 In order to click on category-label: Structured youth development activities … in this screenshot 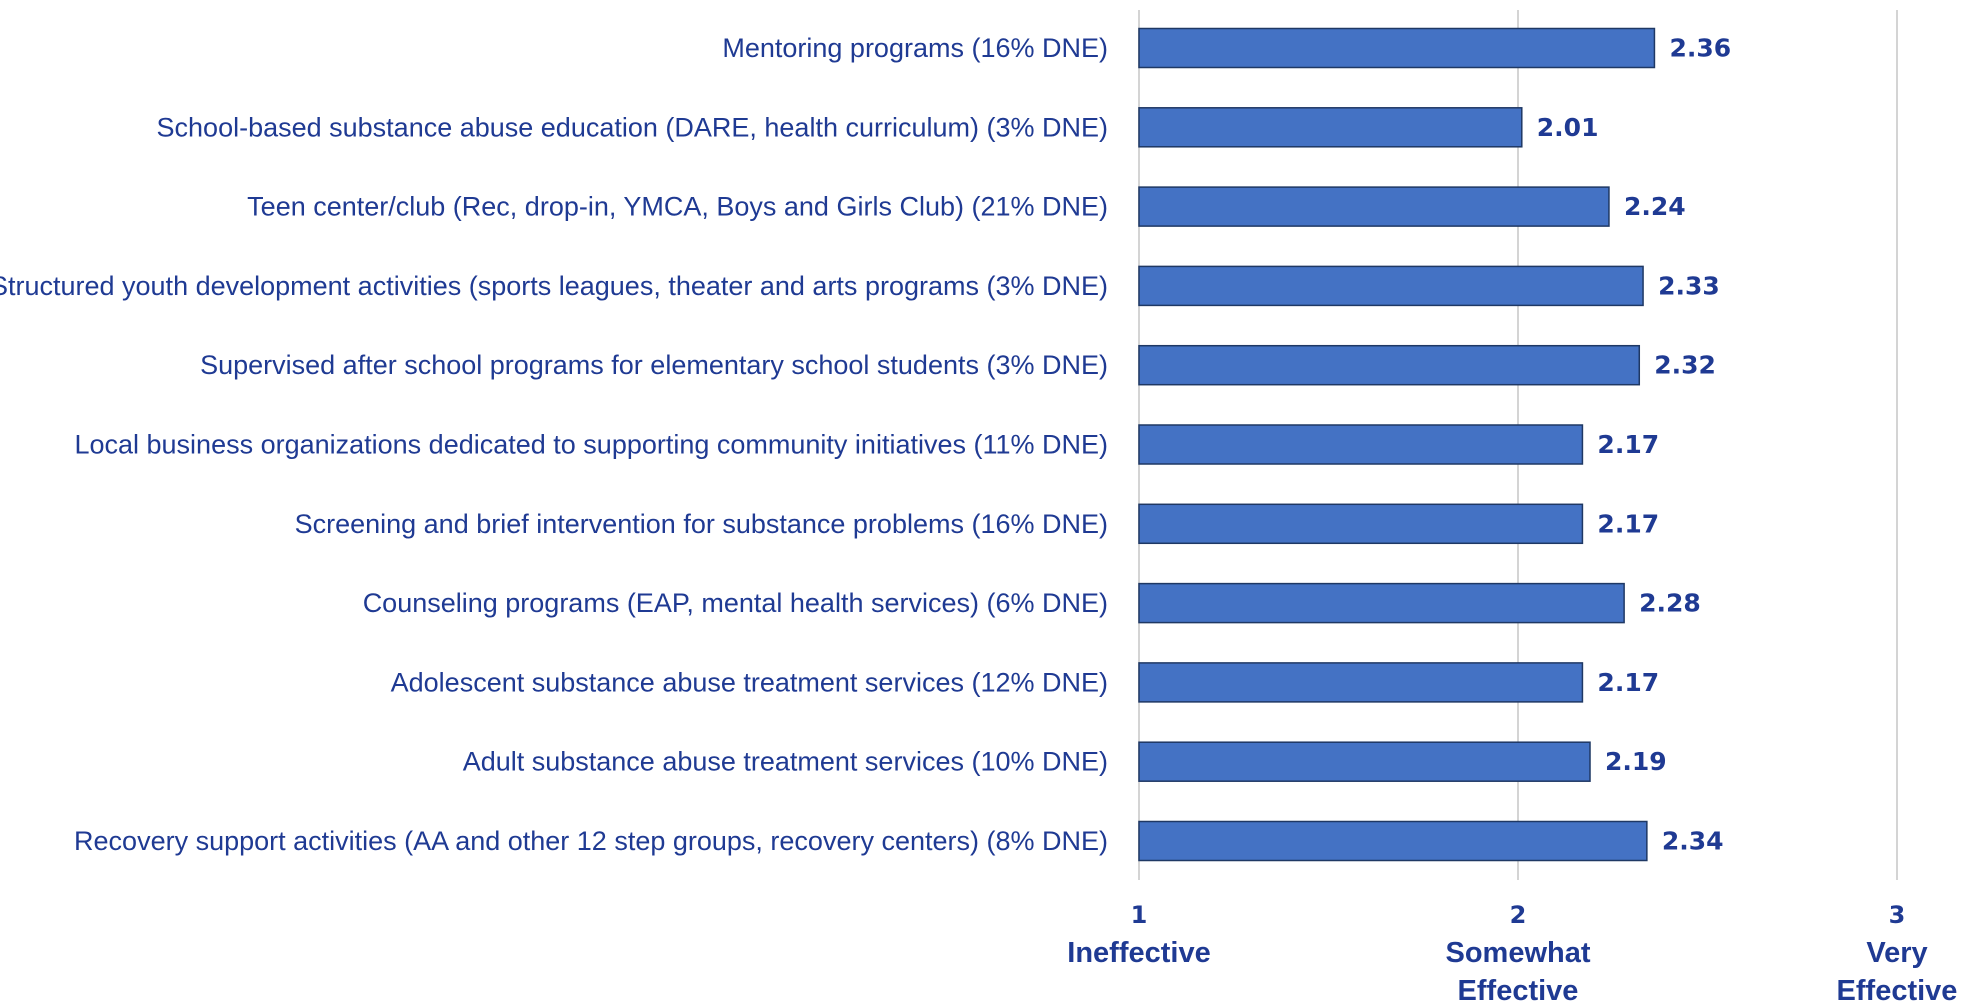, I will do `click(554, 286)`.